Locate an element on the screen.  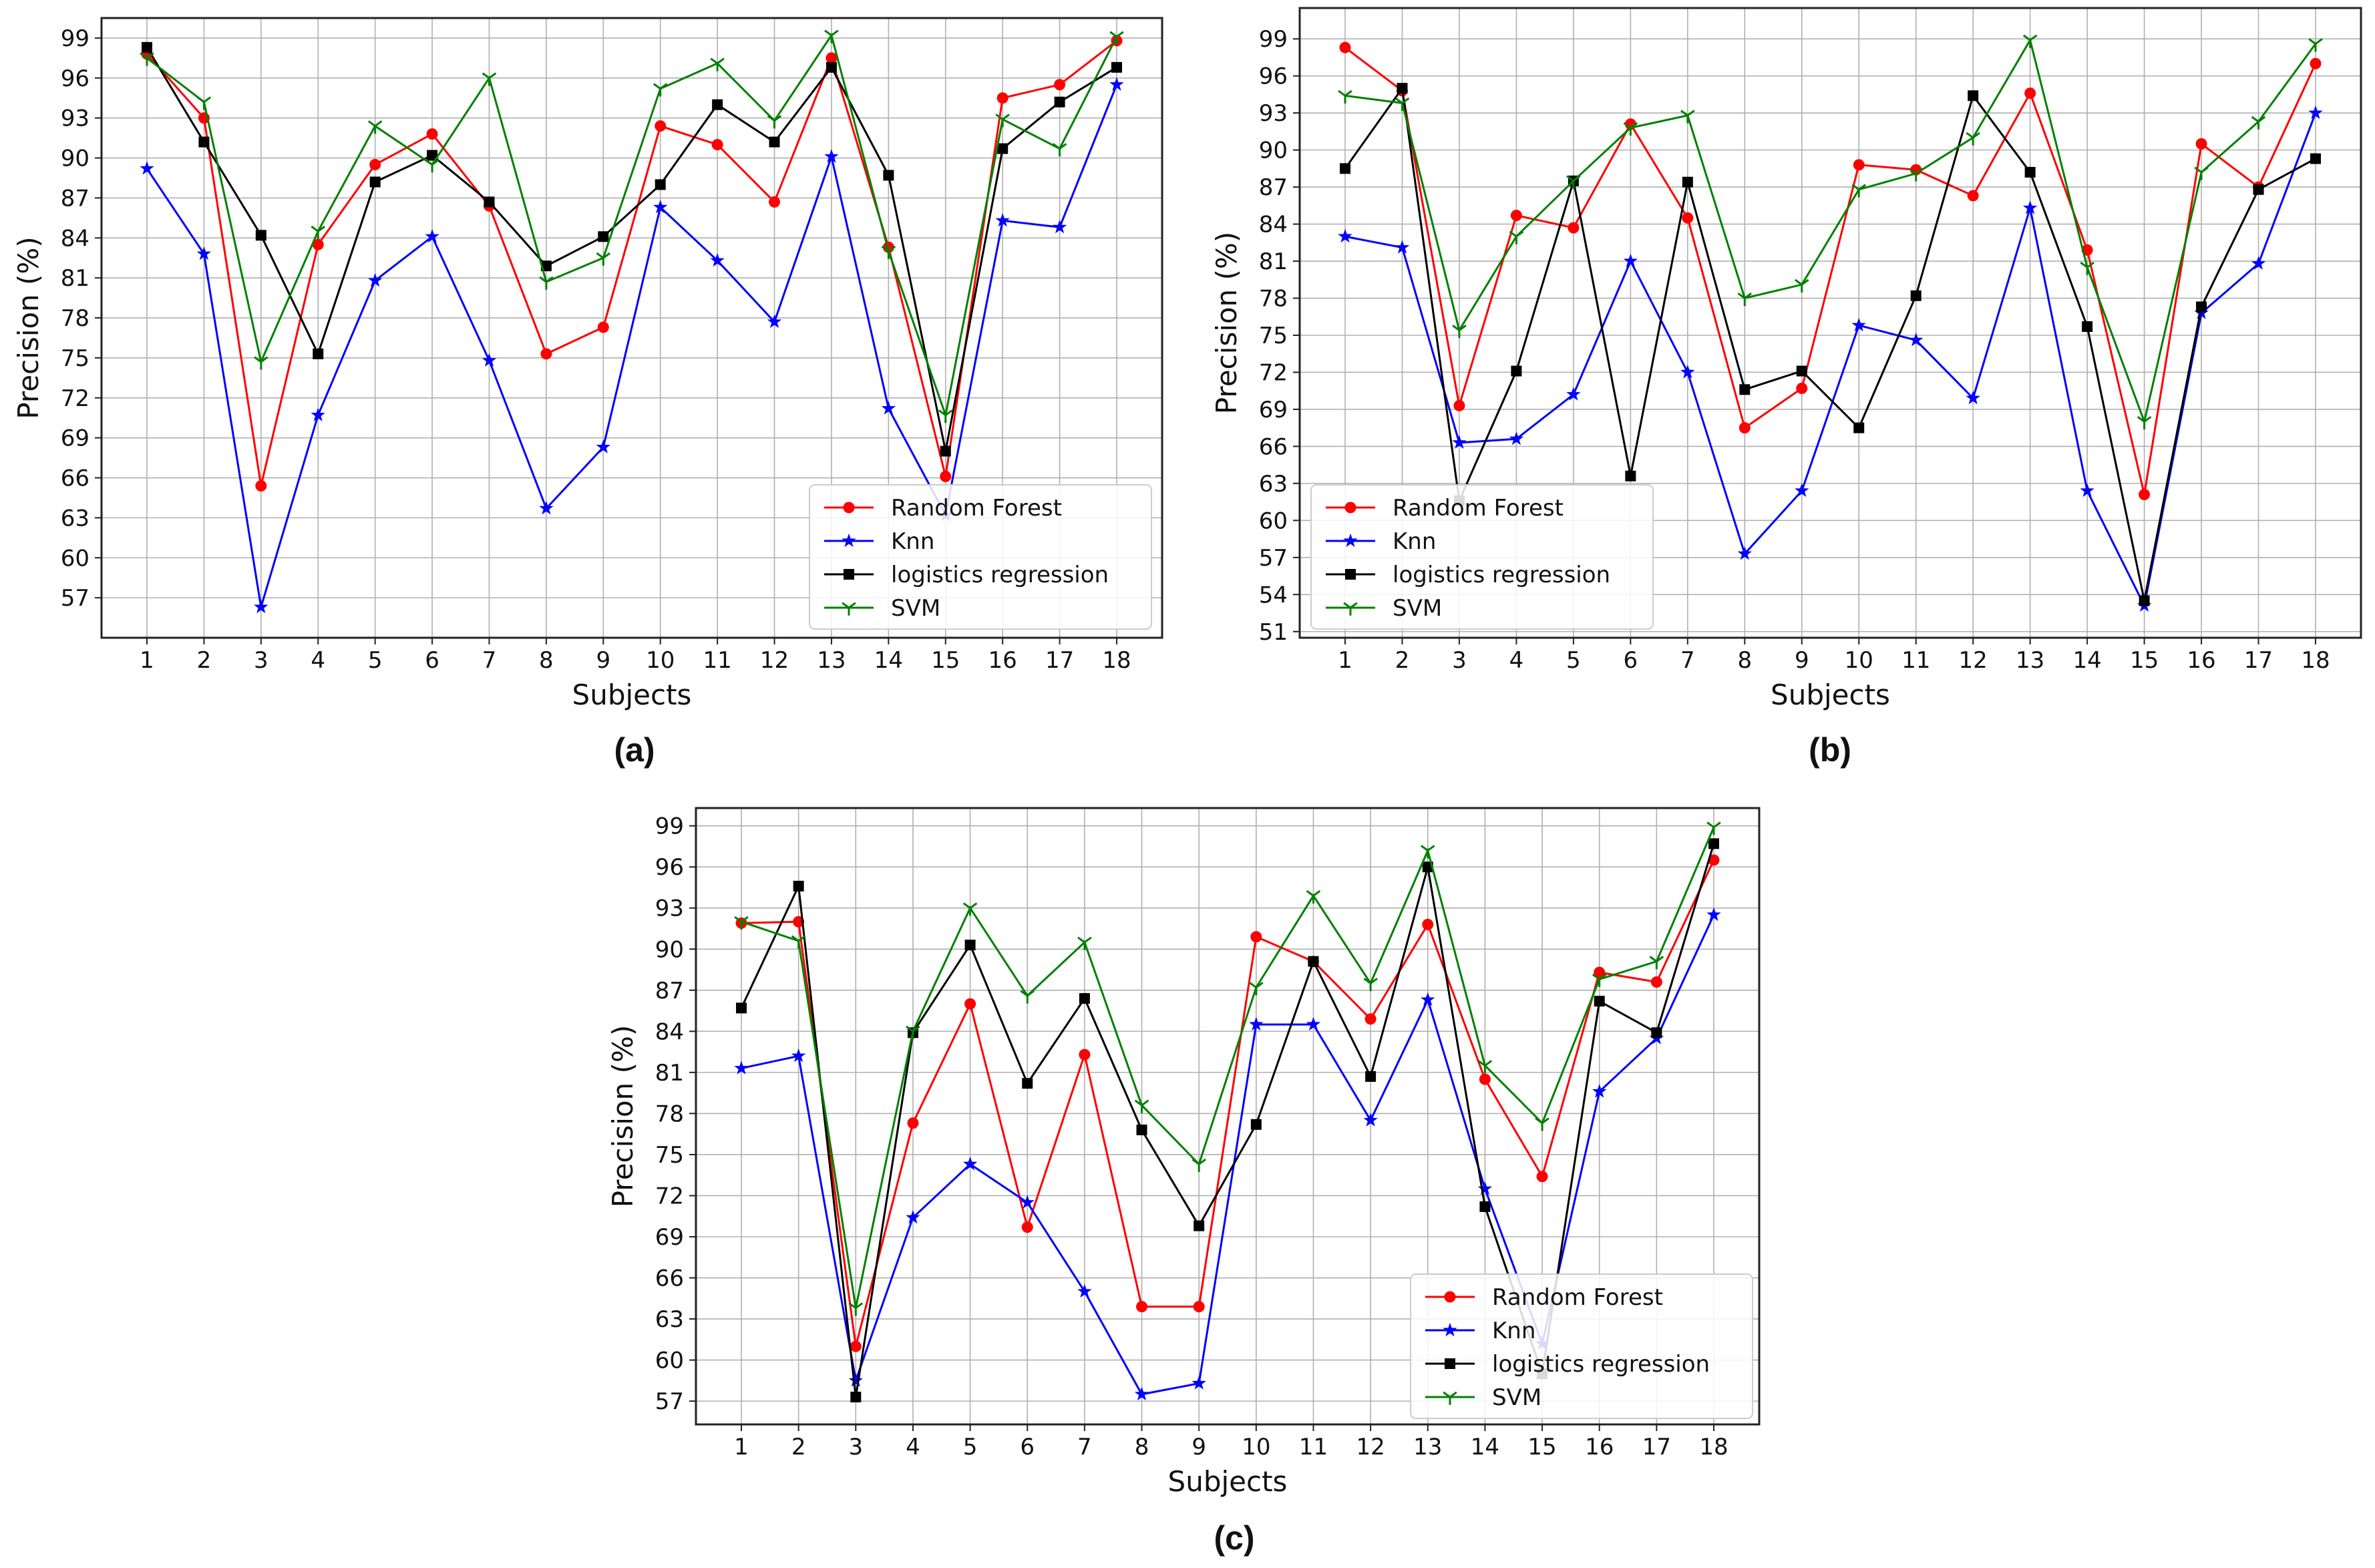
x-tick-label: 18 is located at coordinates (1714, 1447).